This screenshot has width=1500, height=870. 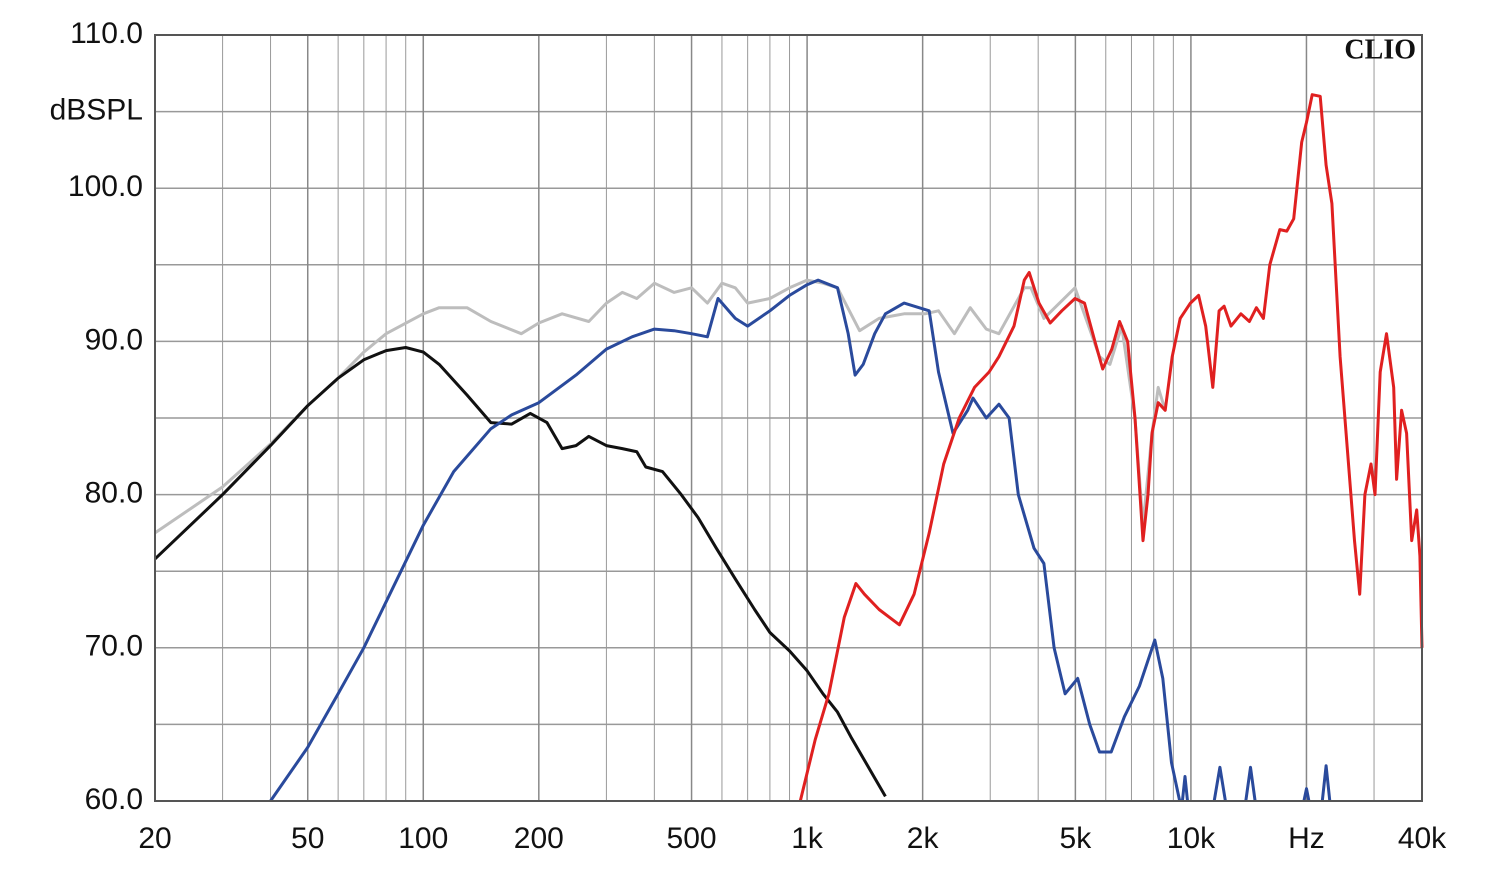 I want to click on y-tick-label: 100.0, so click(x=105, y=186).